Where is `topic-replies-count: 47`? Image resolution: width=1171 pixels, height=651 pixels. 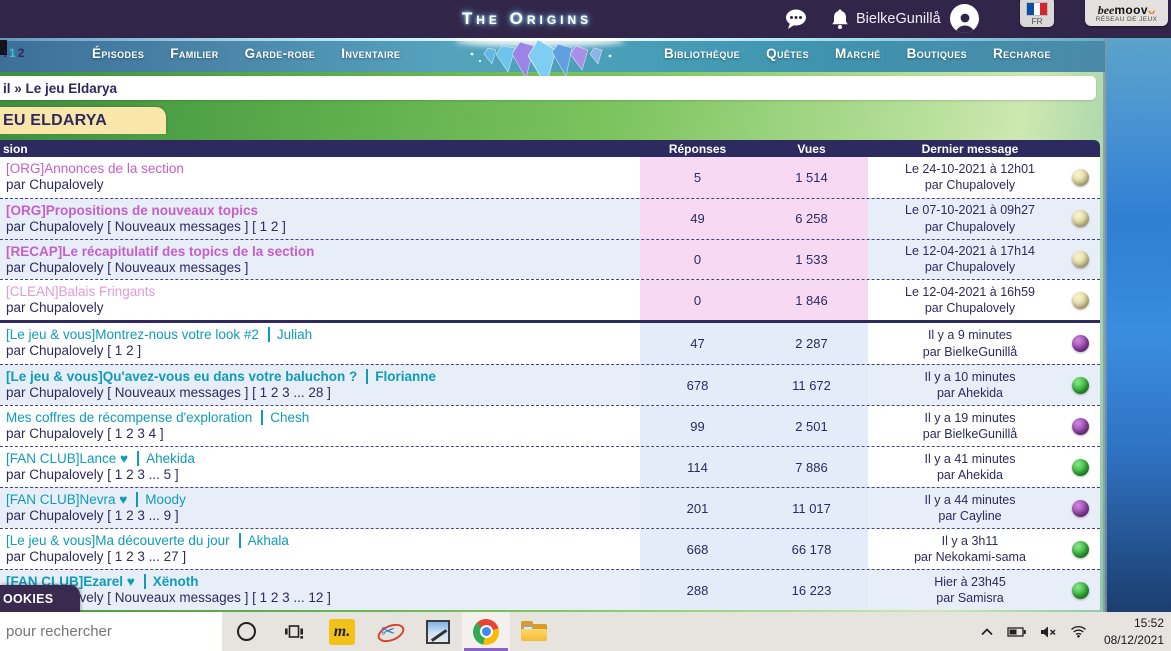 topic-replies-count: 47 is located at coordinates (697, 343).